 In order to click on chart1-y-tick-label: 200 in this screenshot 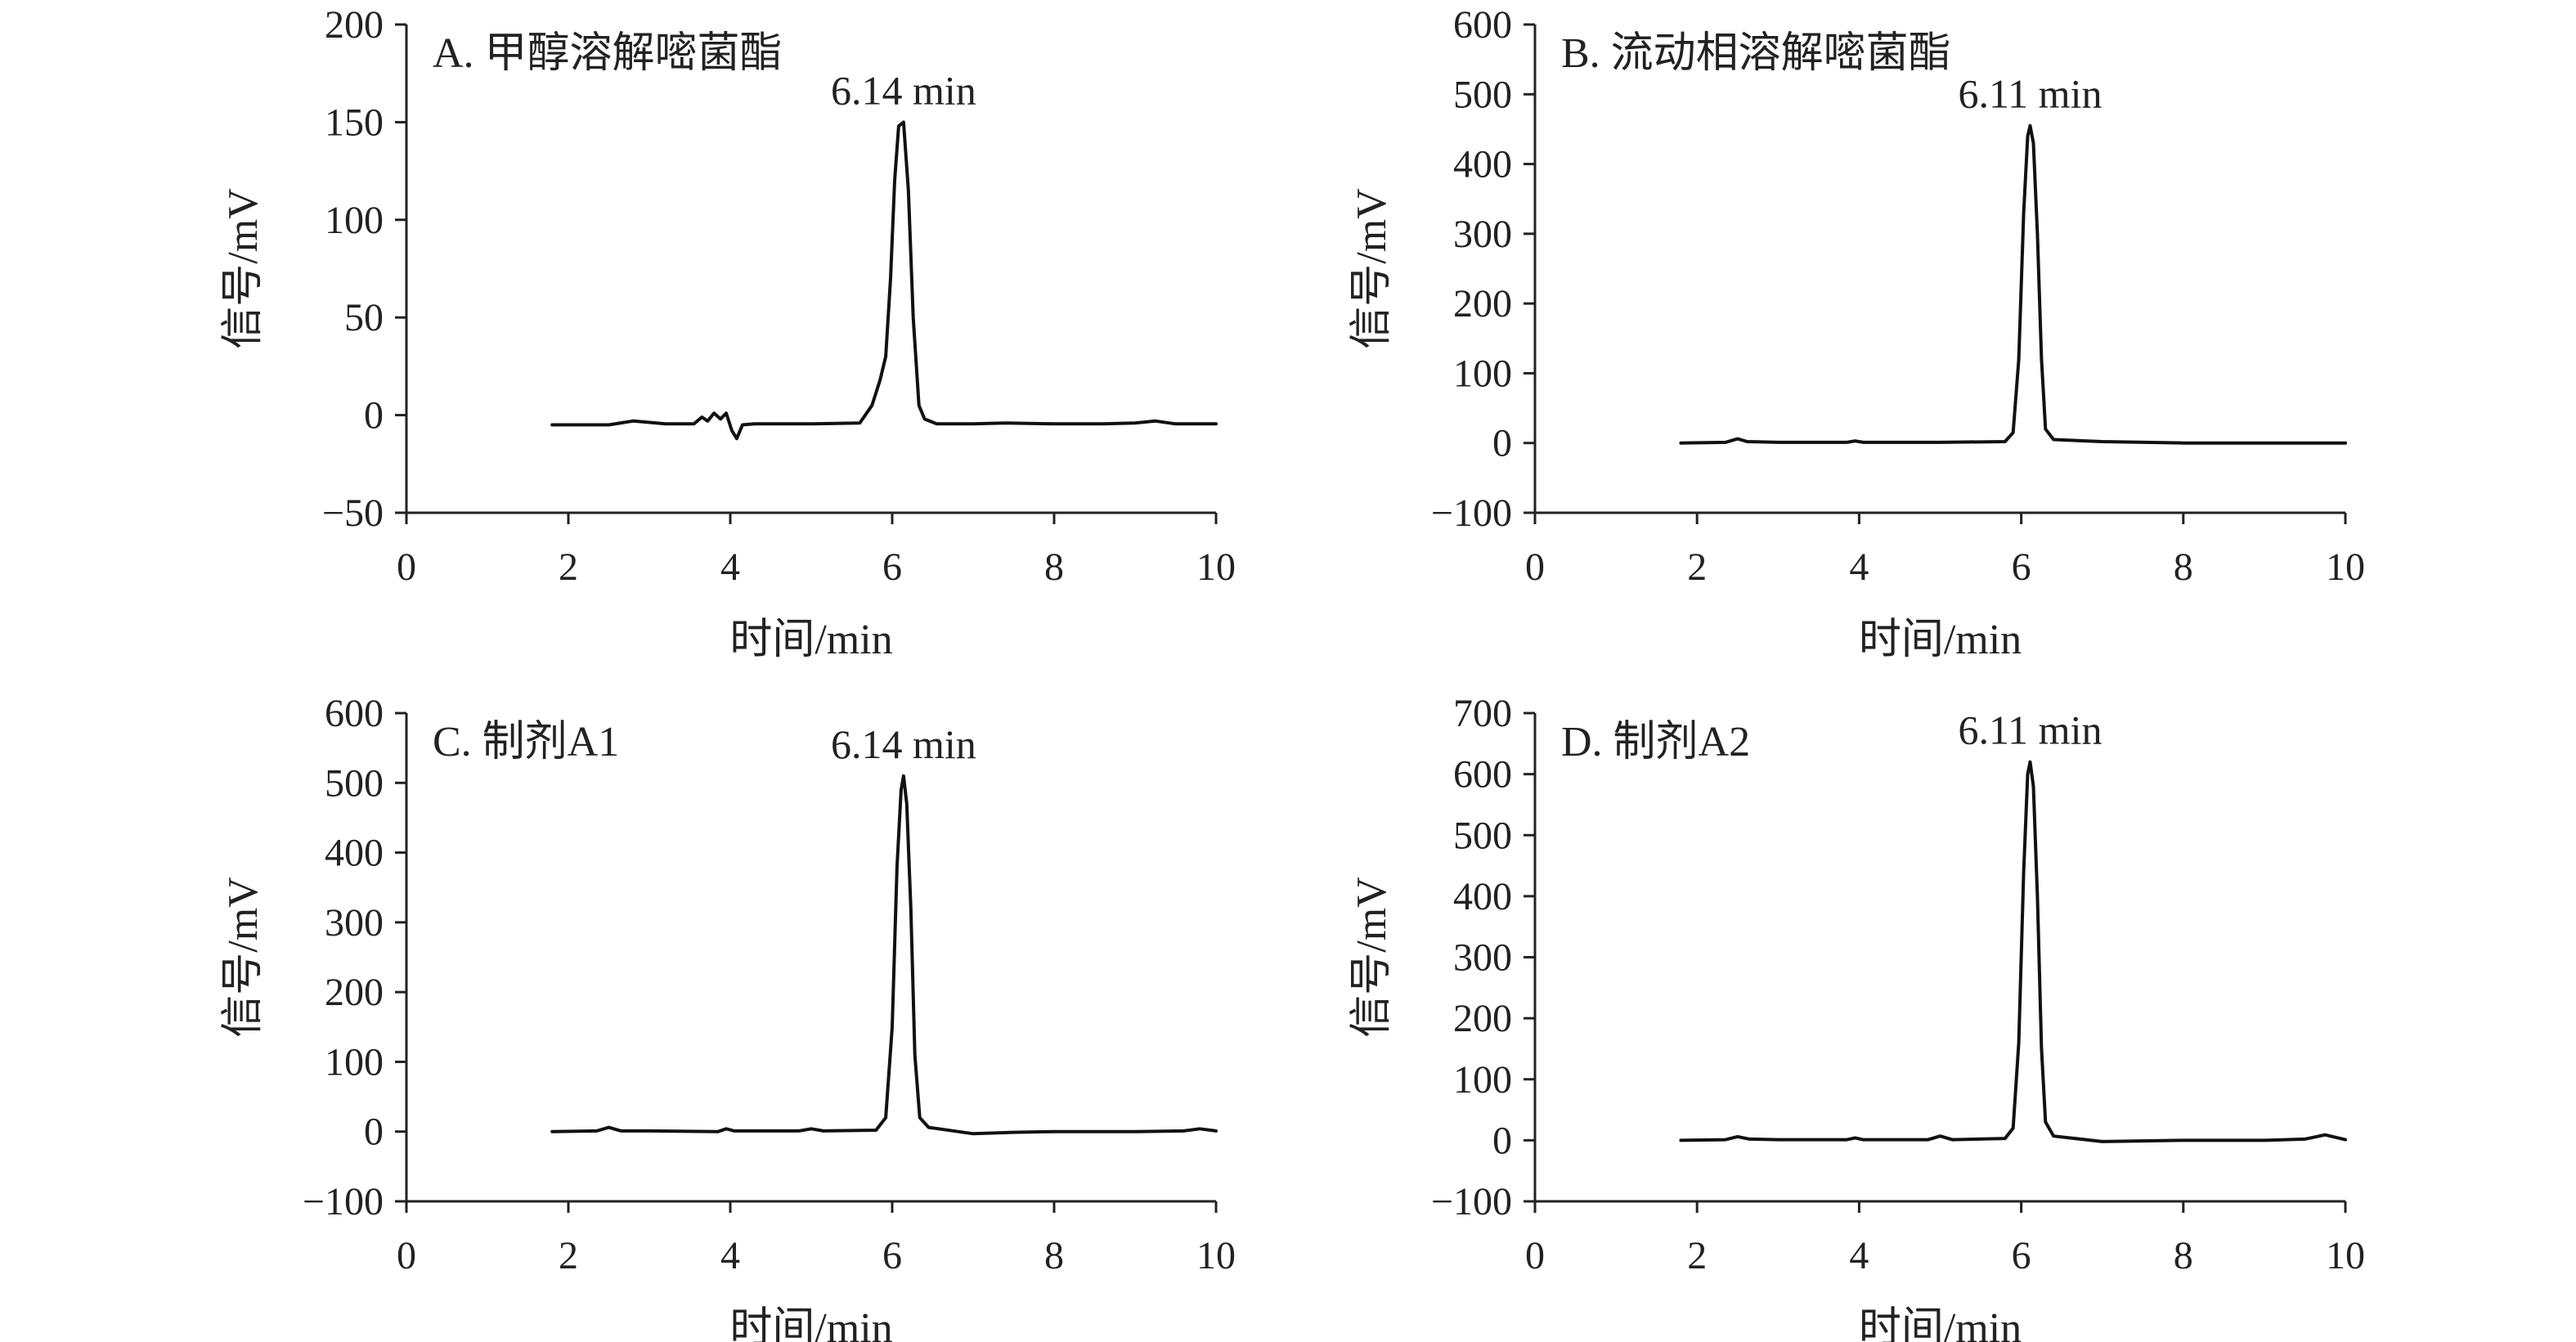, I will do `click(354, 25)`.